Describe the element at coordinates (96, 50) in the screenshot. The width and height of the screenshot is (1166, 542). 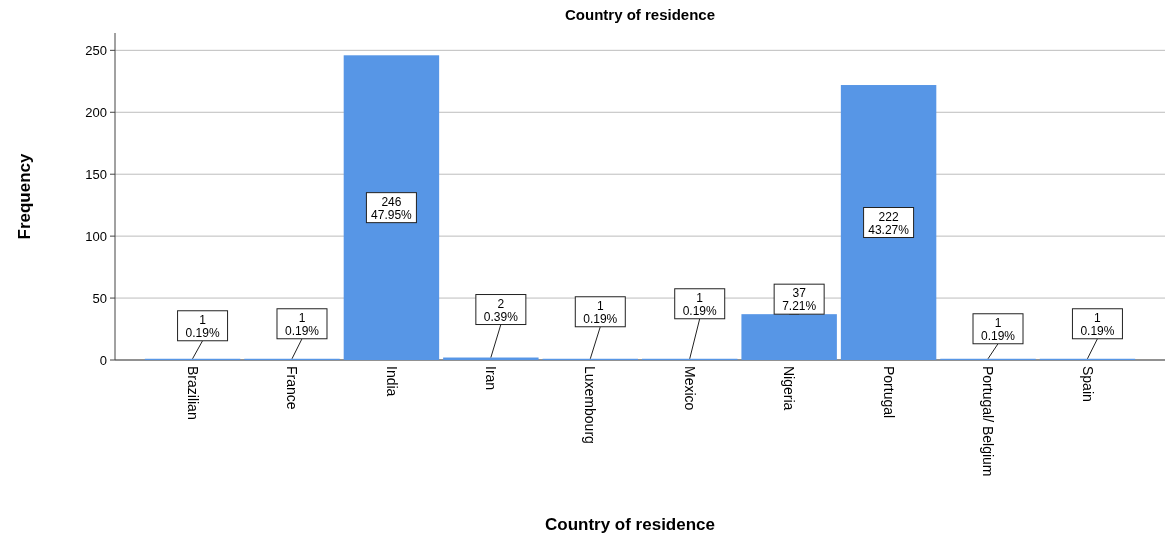
I see `y-tick-label: 250` at that location.